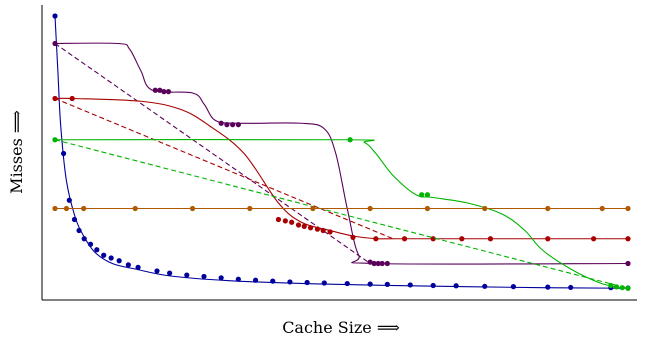 The height and width of the screenshot is (341, 652). What do you see at coordinates (341, 327) in the screenshot?
I see `x-axis-title: Cache Size ⟹` at bounding box center [341, 327].